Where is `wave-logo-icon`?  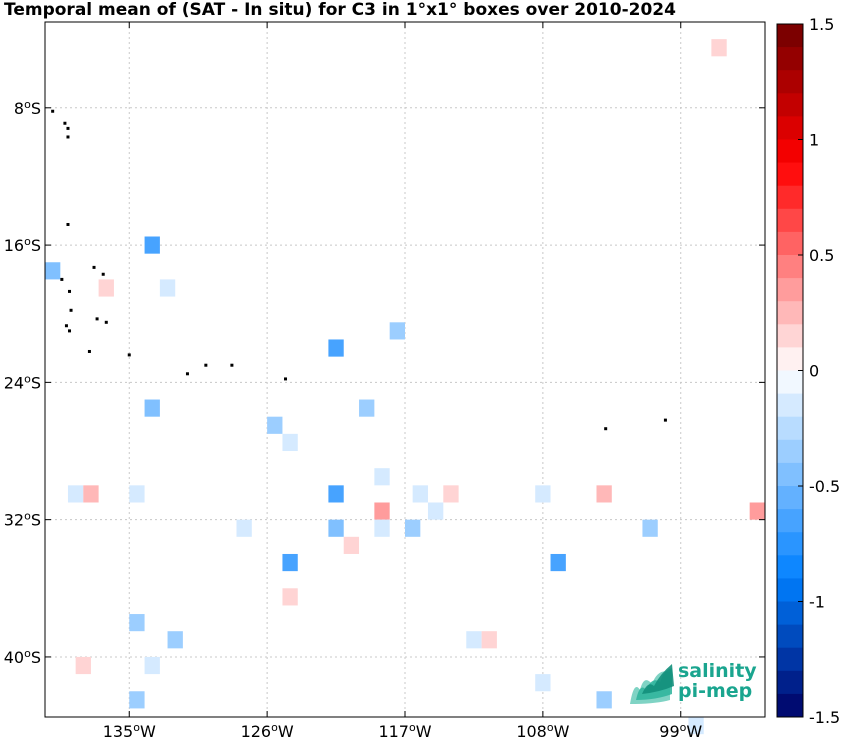 wave-logo-icon is located at coordinates (652, 684).